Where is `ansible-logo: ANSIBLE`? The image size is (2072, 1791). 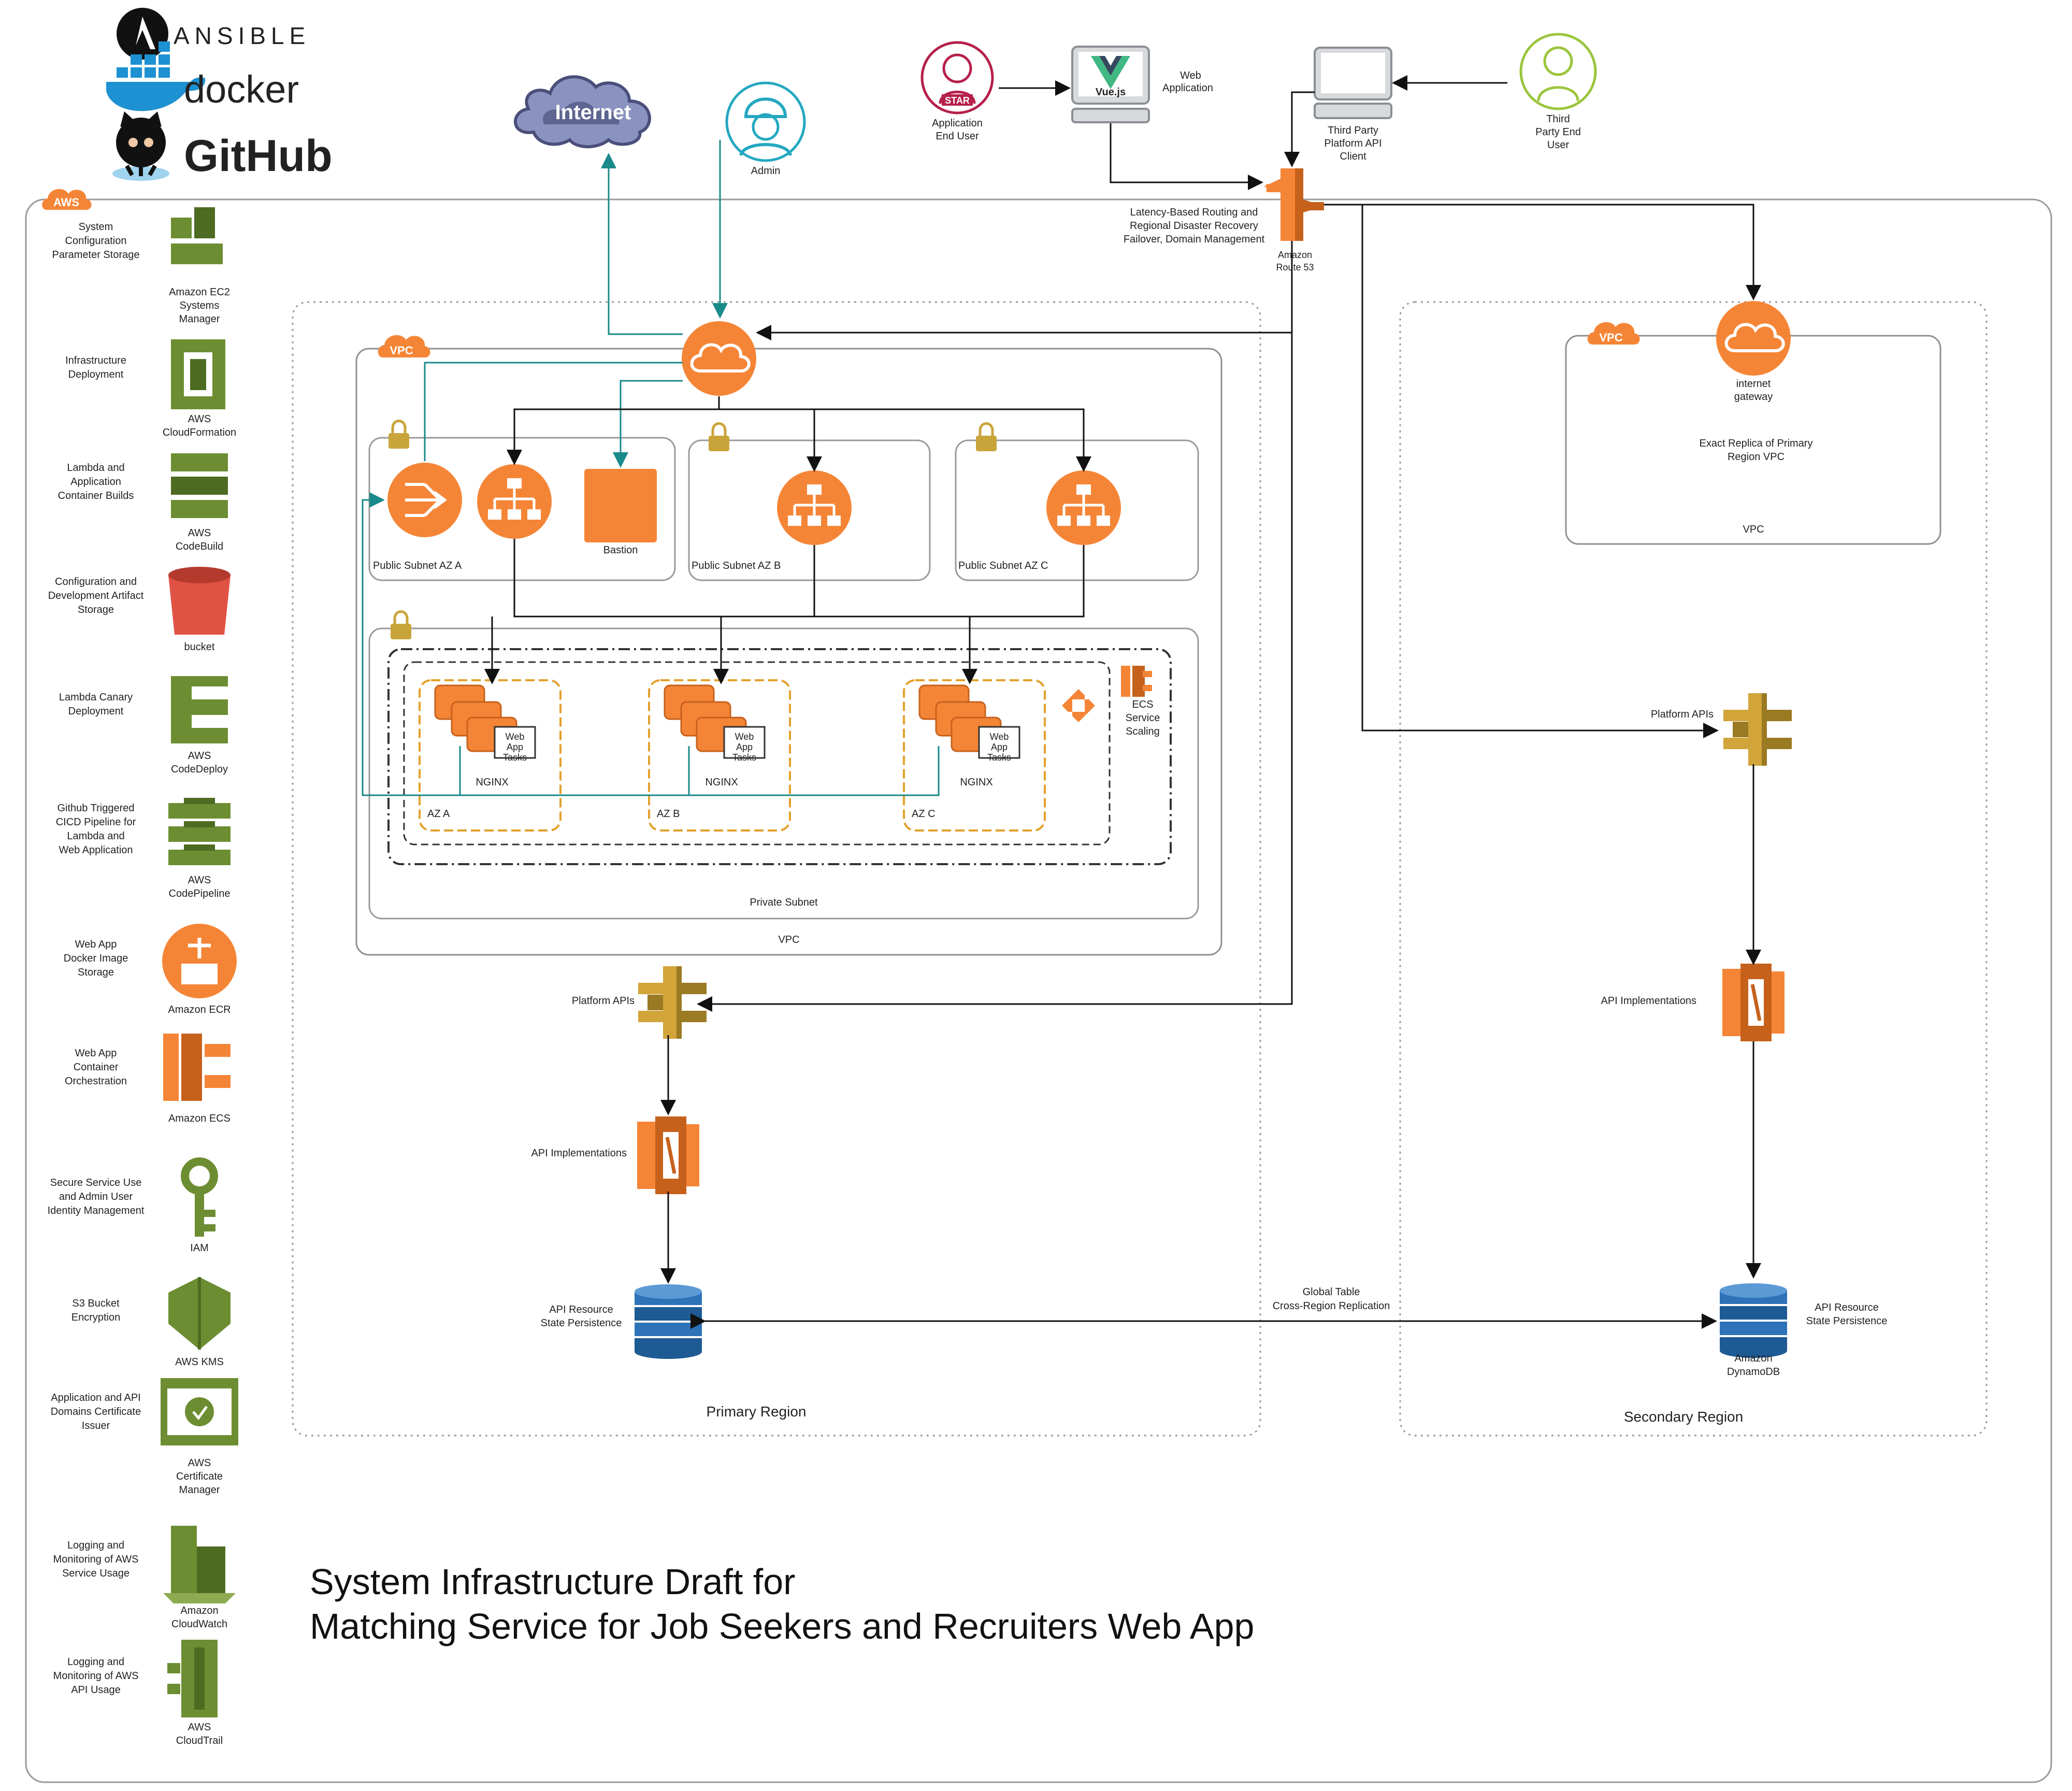 ansible-logo: ANSIBLE is located at coordinates (213, 34).